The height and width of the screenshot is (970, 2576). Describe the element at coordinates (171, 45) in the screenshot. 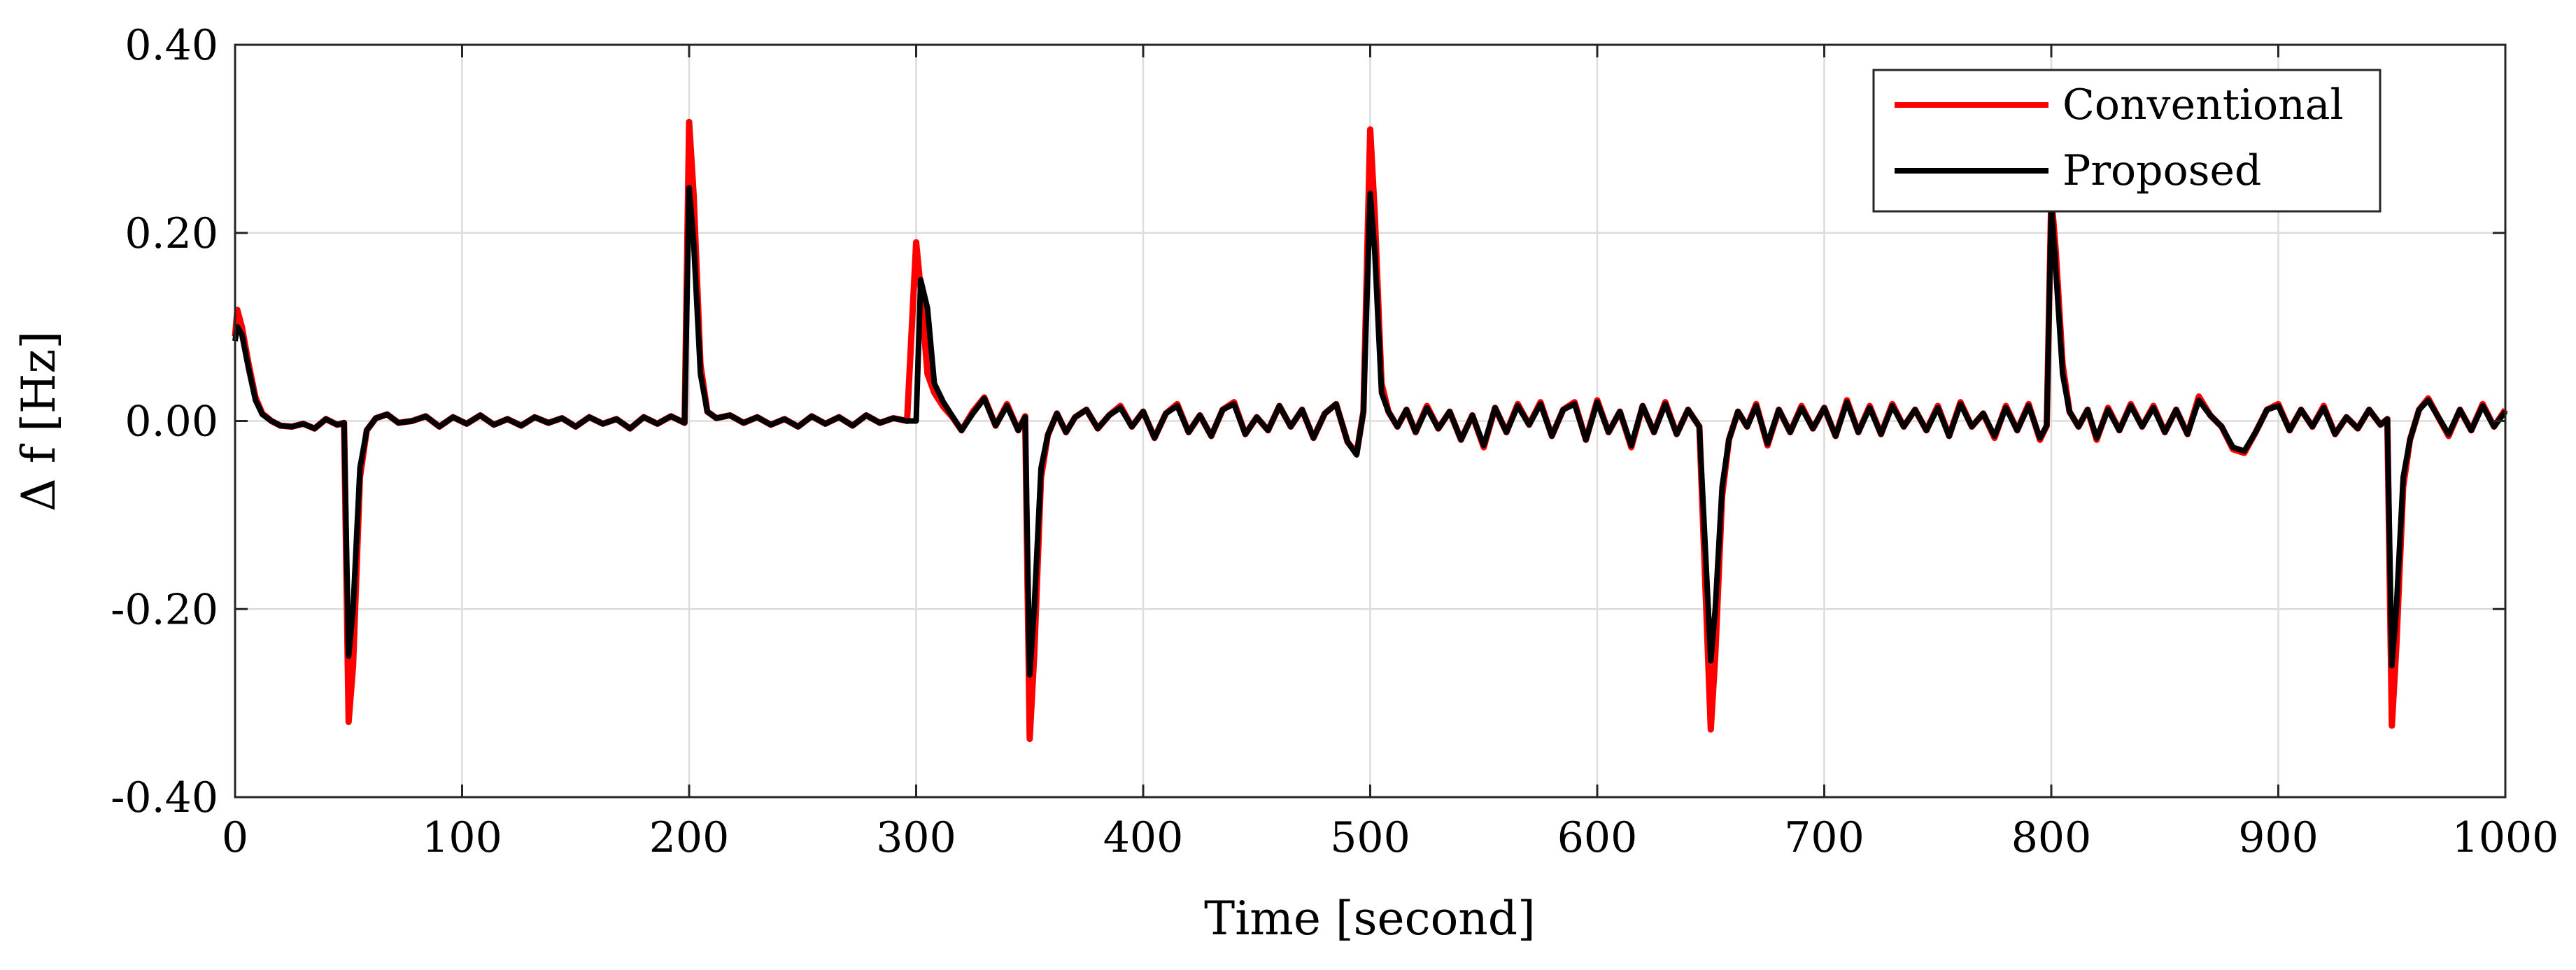

I see `y-tick-label: 0.40` at that location.